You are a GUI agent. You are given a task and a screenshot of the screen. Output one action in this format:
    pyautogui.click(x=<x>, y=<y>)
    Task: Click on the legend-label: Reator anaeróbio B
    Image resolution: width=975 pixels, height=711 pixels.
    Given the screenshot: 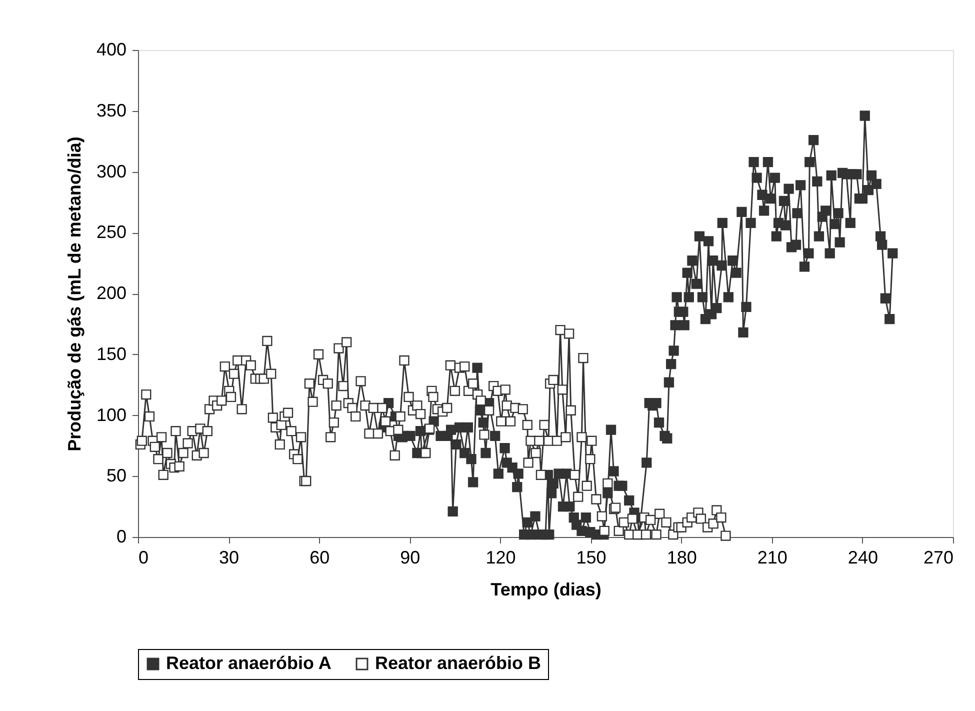 What is the action you would take?
    pyautogui.click(x=458, y=663)
    